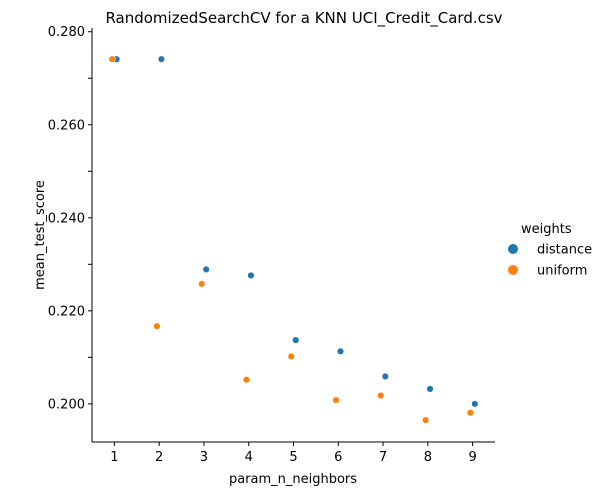 The width and height of the screenshot is (608, 500). I want to click on x-tick-label: 5, so click(293, 457).